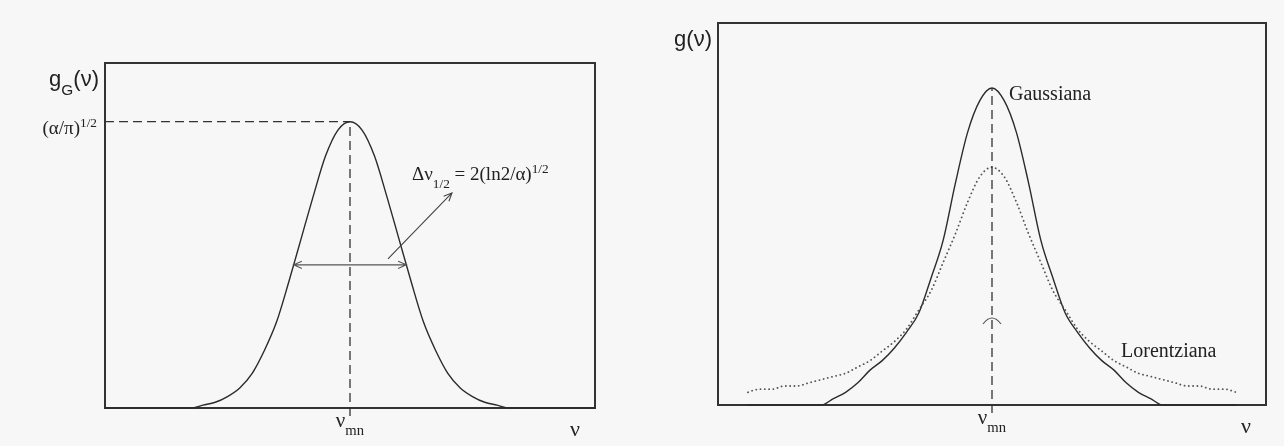 The height and width of the screenshot is (446, 1284). What do you see at coordinates (693, 38) in the screenshot?
I see `y-axis-title: g(ν)` at bounding box center [693, 38].